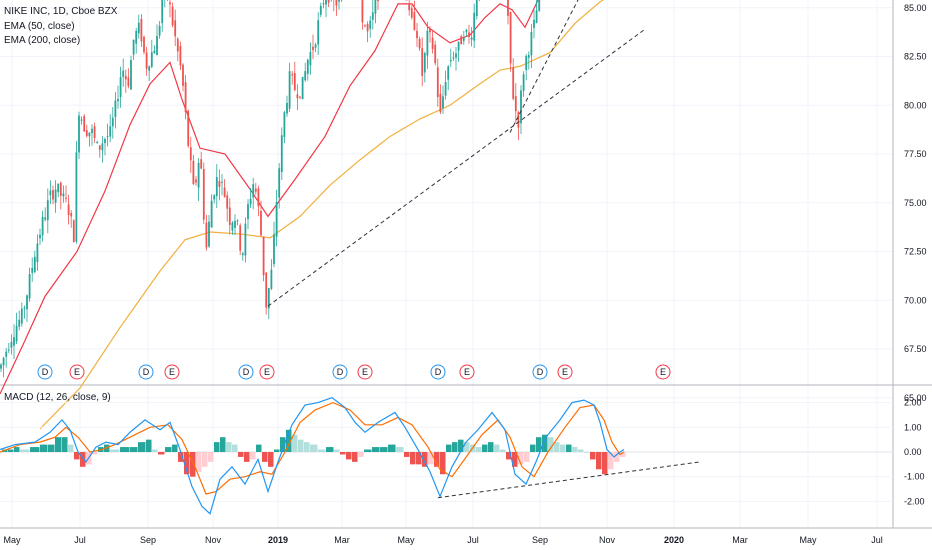 This screenshot has width=932, height=550. I want to click on trendline, so click(544, 66).